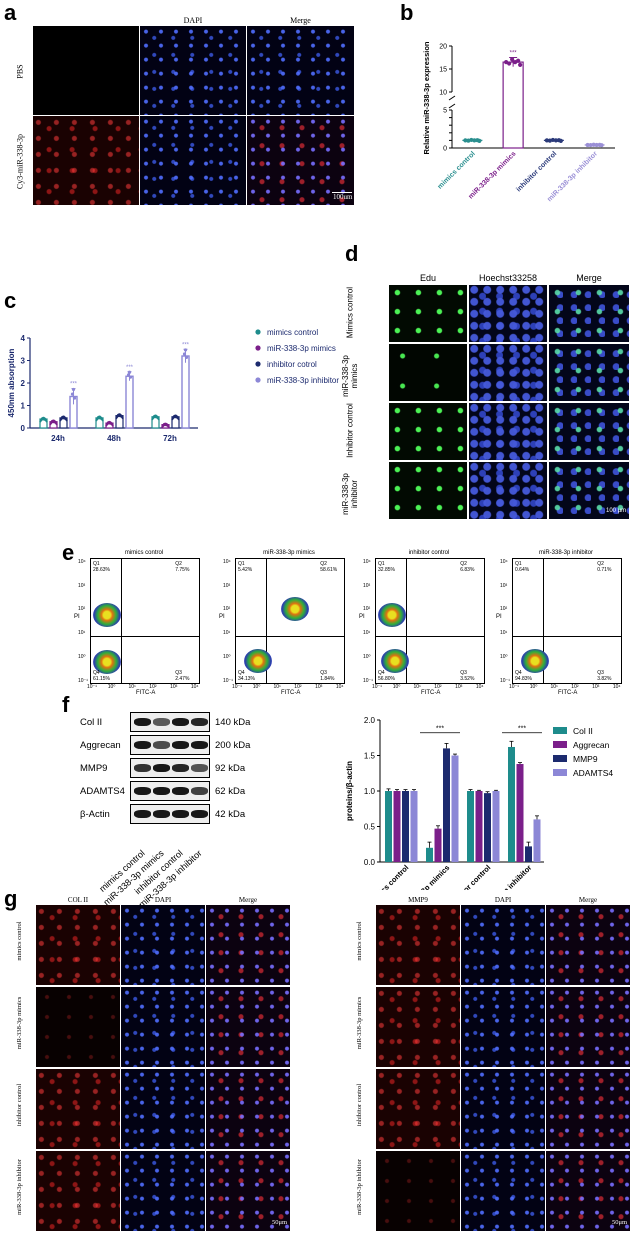 Image resolution: width=632 pixels, height=1243 pixels. I want to click on panel-d-row-label: Mimics control, so click(350, 312).